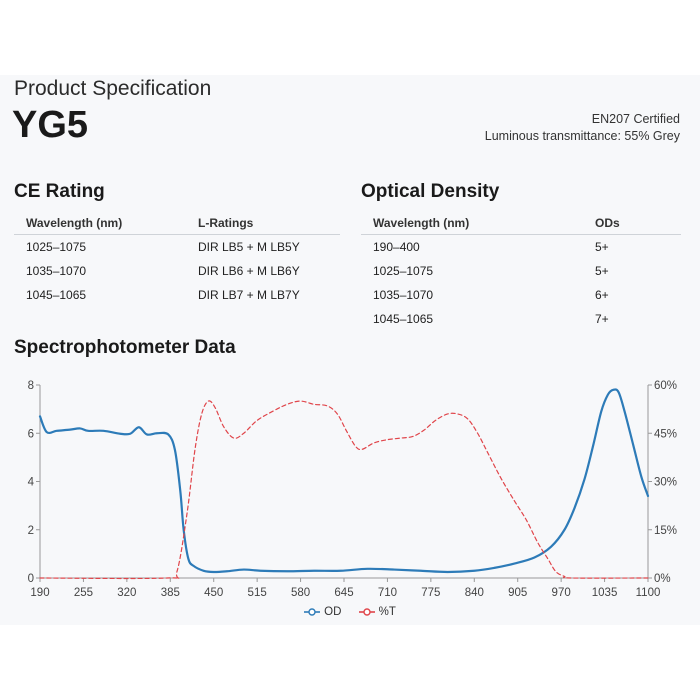  What do you see at coordinates (170, 593) in the screenshot?
I see `x-tick-label: 385` at bounding box center [170, 593].